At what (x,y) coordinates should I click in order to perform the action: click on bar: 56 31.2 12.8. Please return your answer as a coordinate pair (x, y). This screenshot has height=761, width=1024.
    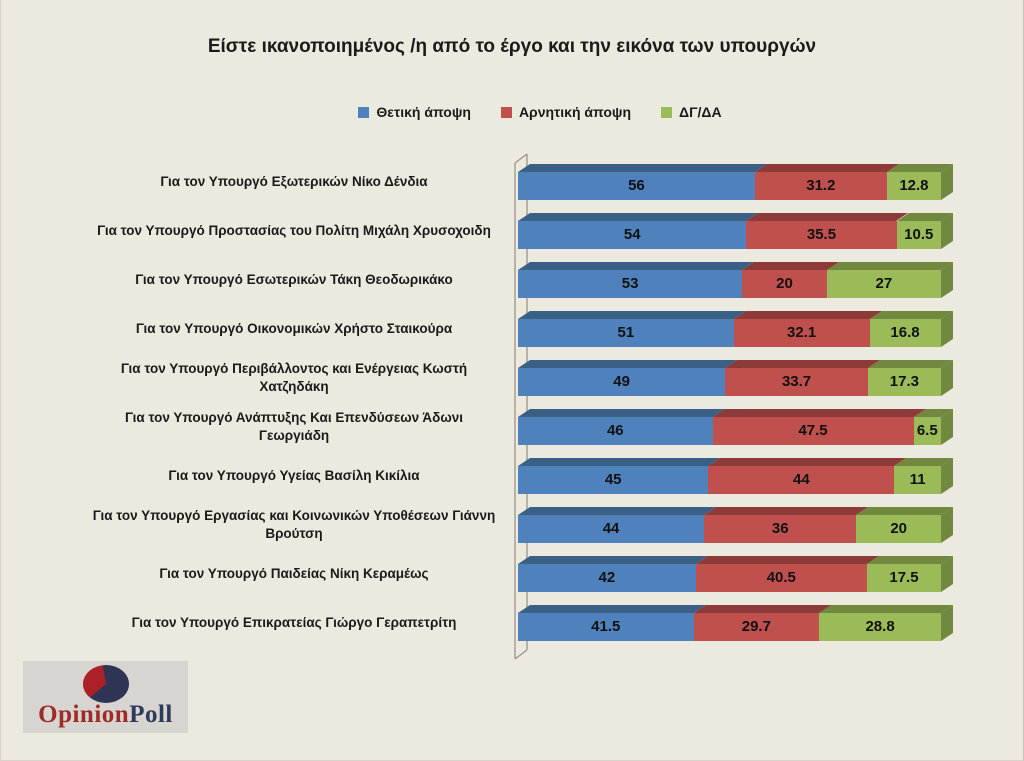
    Looking at the image, I should click on (729, 182).